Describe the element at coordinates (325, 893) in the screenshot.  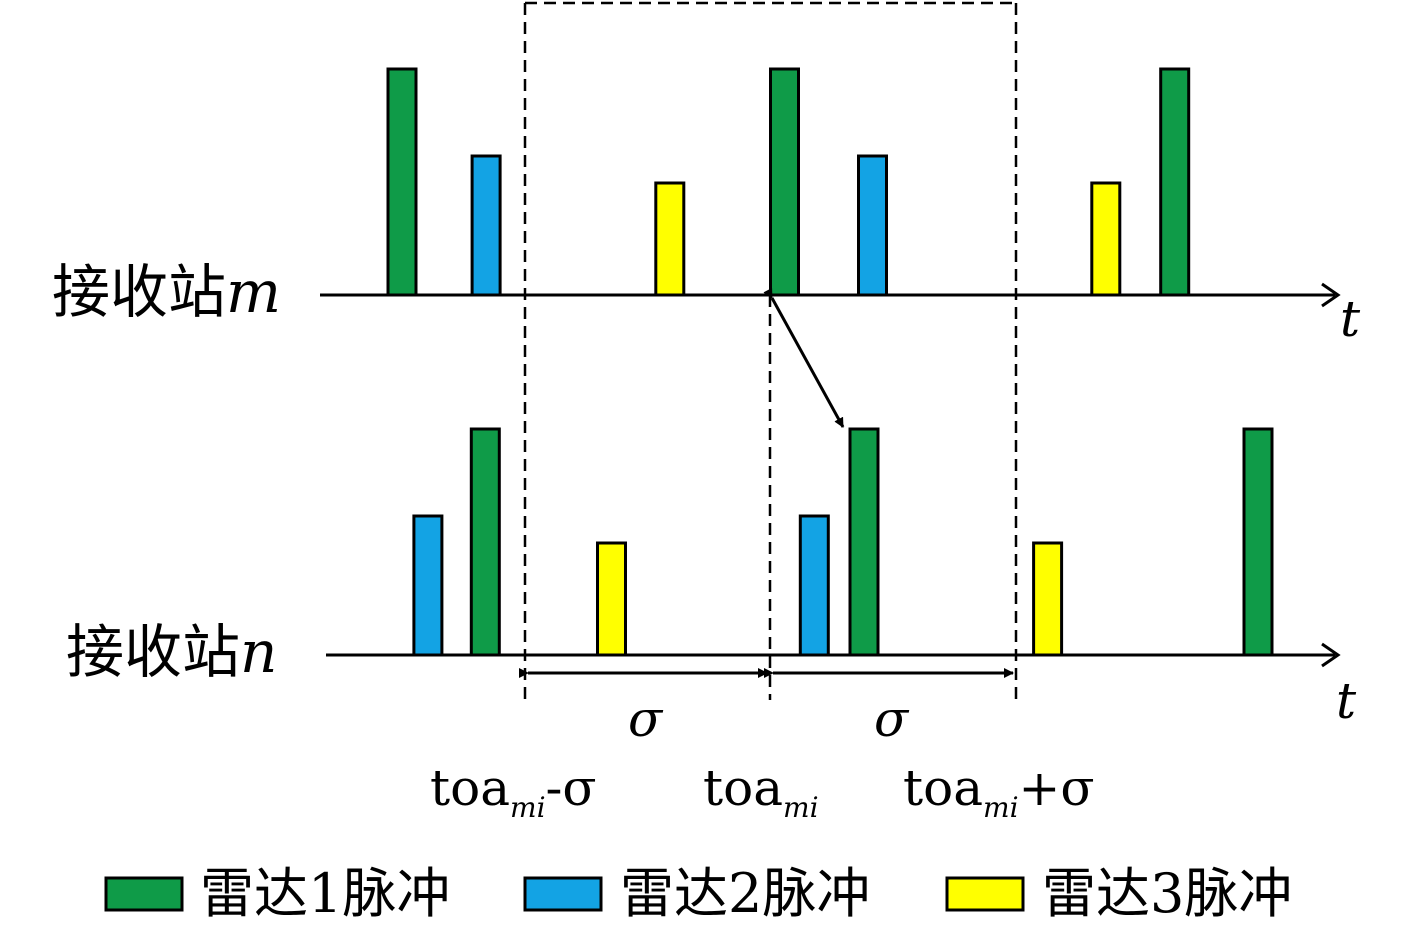
I see `legend-label-radar1: 雷达1脉冲` at that location.